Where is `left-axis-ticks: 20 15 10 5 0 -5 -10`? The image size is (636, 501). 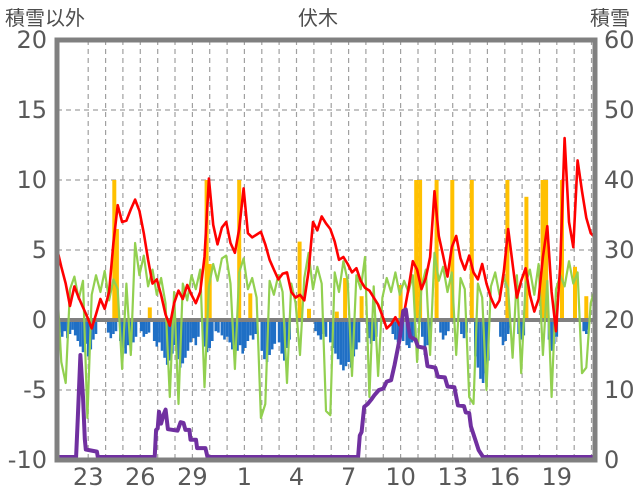 left-axis-ticks: 20 15 10 5 0 -5 -10 is located at coordinates (27, 250).